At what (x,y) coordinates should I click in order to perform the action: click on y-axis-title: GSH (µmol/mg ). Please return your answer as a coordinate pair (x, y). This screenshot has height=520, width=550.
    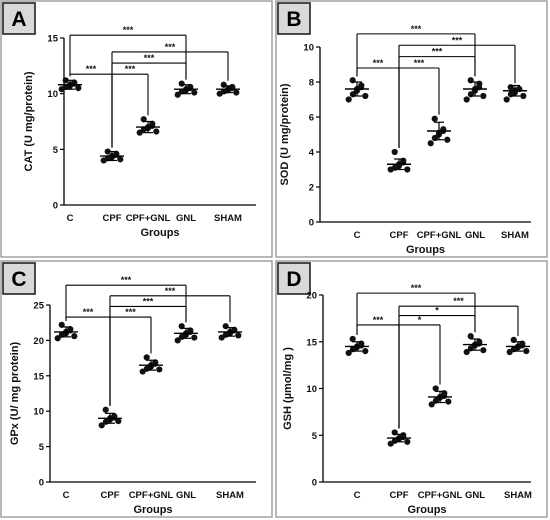
    Looking at the image, I should click on (288, 388).